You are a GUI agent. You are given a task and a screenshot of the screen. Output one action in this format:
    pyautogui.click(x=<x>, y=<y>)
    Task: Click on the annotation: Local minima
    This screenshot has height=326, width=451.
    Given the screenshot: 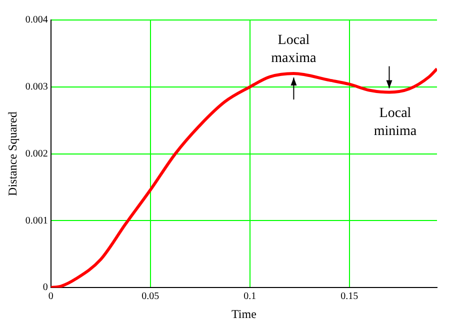 What is the action you would take?
    pyautogui.click(x=396, y=122)
    